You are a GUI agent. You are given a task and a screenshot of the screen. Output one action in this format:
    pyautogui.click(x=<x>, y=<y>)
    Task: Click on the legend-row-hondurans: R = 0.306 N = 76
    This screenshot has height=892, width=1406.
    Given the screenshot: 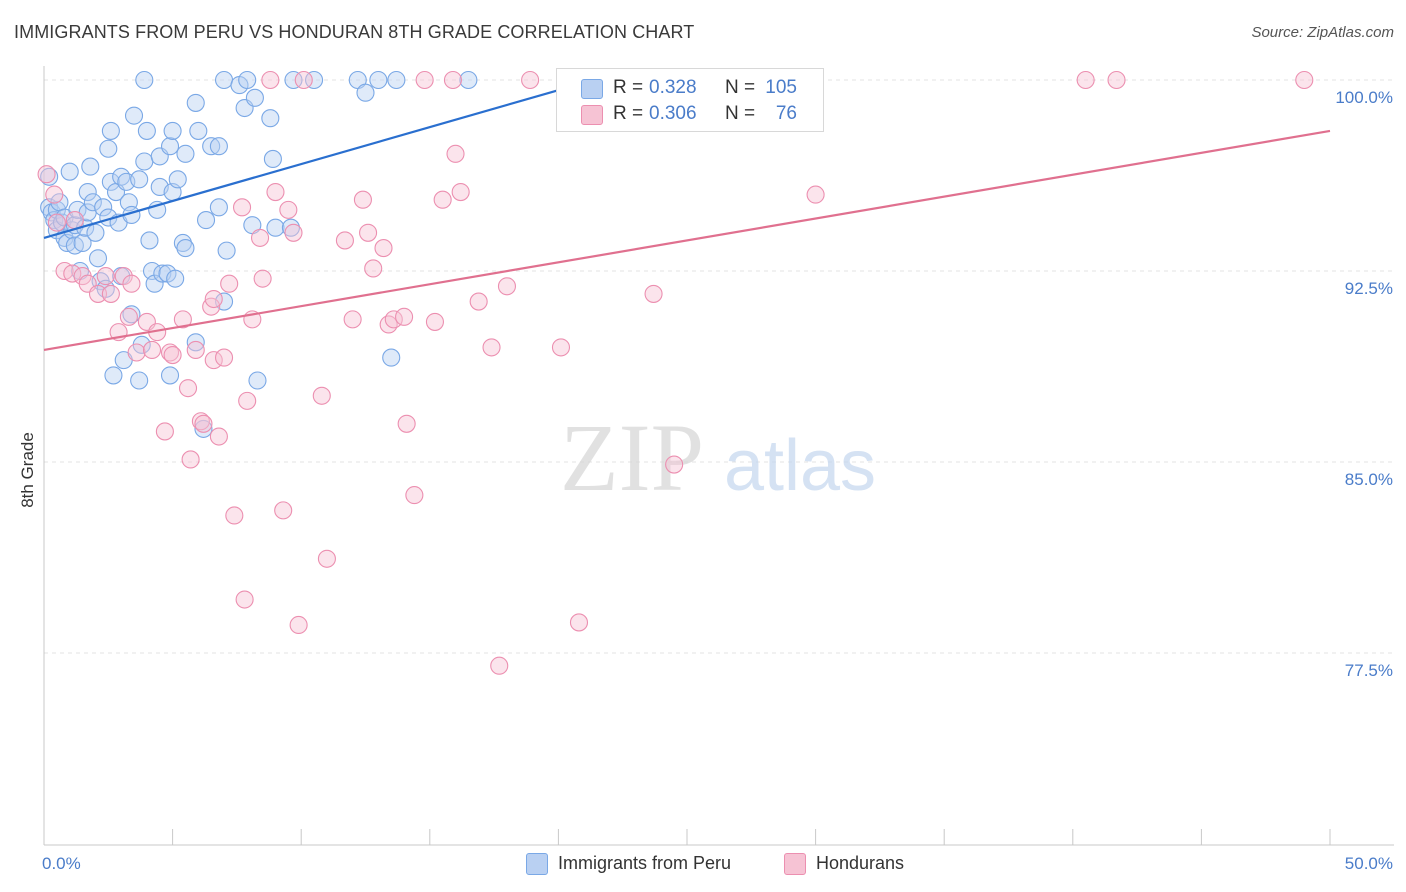 What is the action you would take?
    pyautogui.click(x=690, y=114)
    